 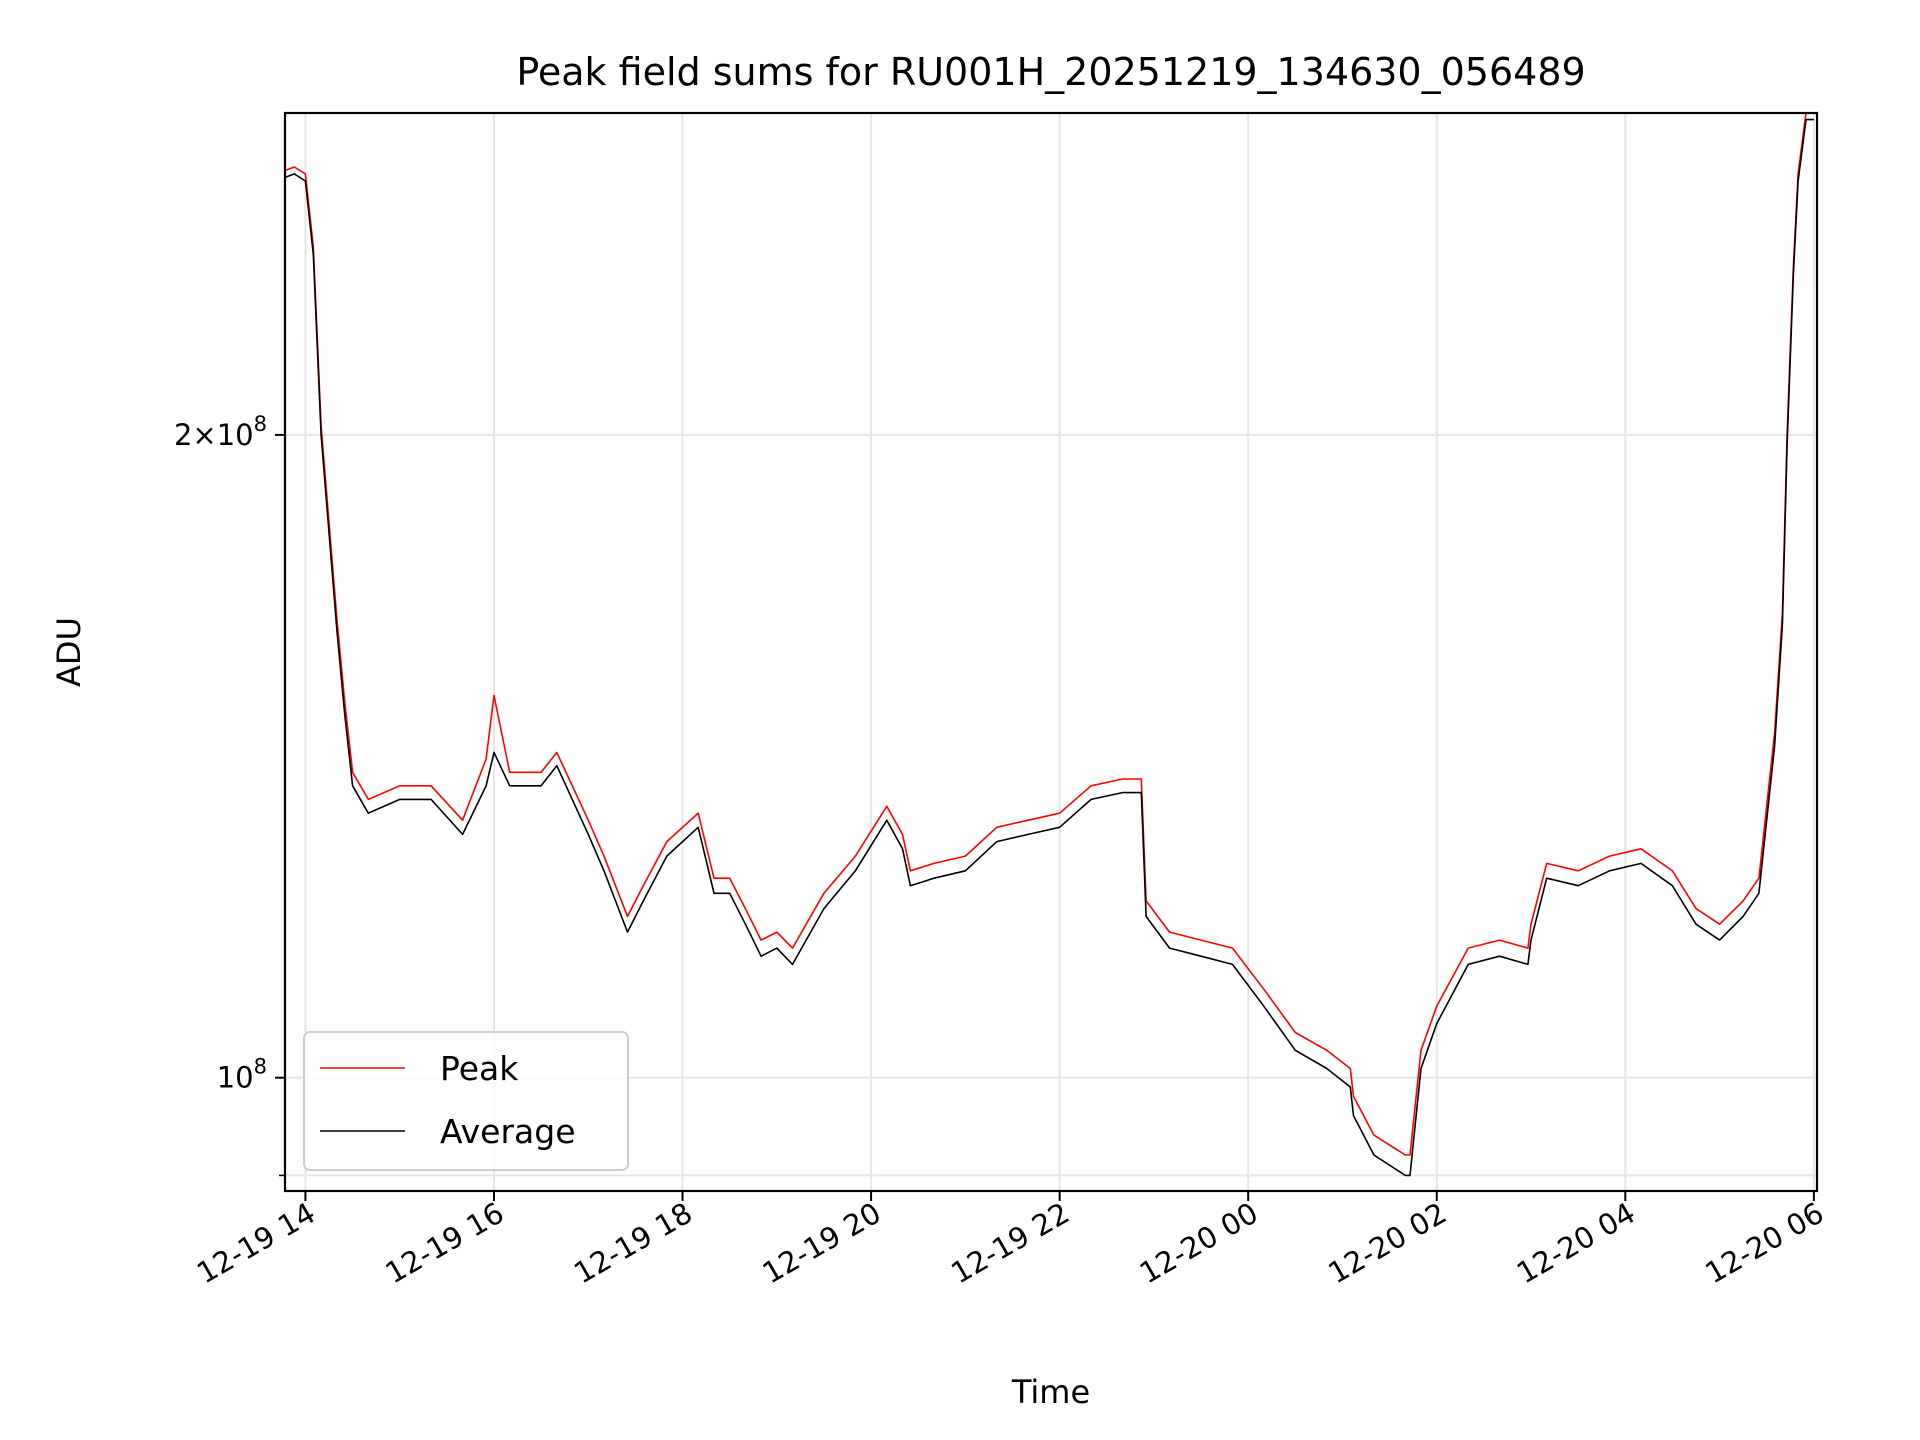 What do you see at coordinates (69, 652) in the screenshot?
I see `y-axis-label: ADU` at bounding box center [69, 652].